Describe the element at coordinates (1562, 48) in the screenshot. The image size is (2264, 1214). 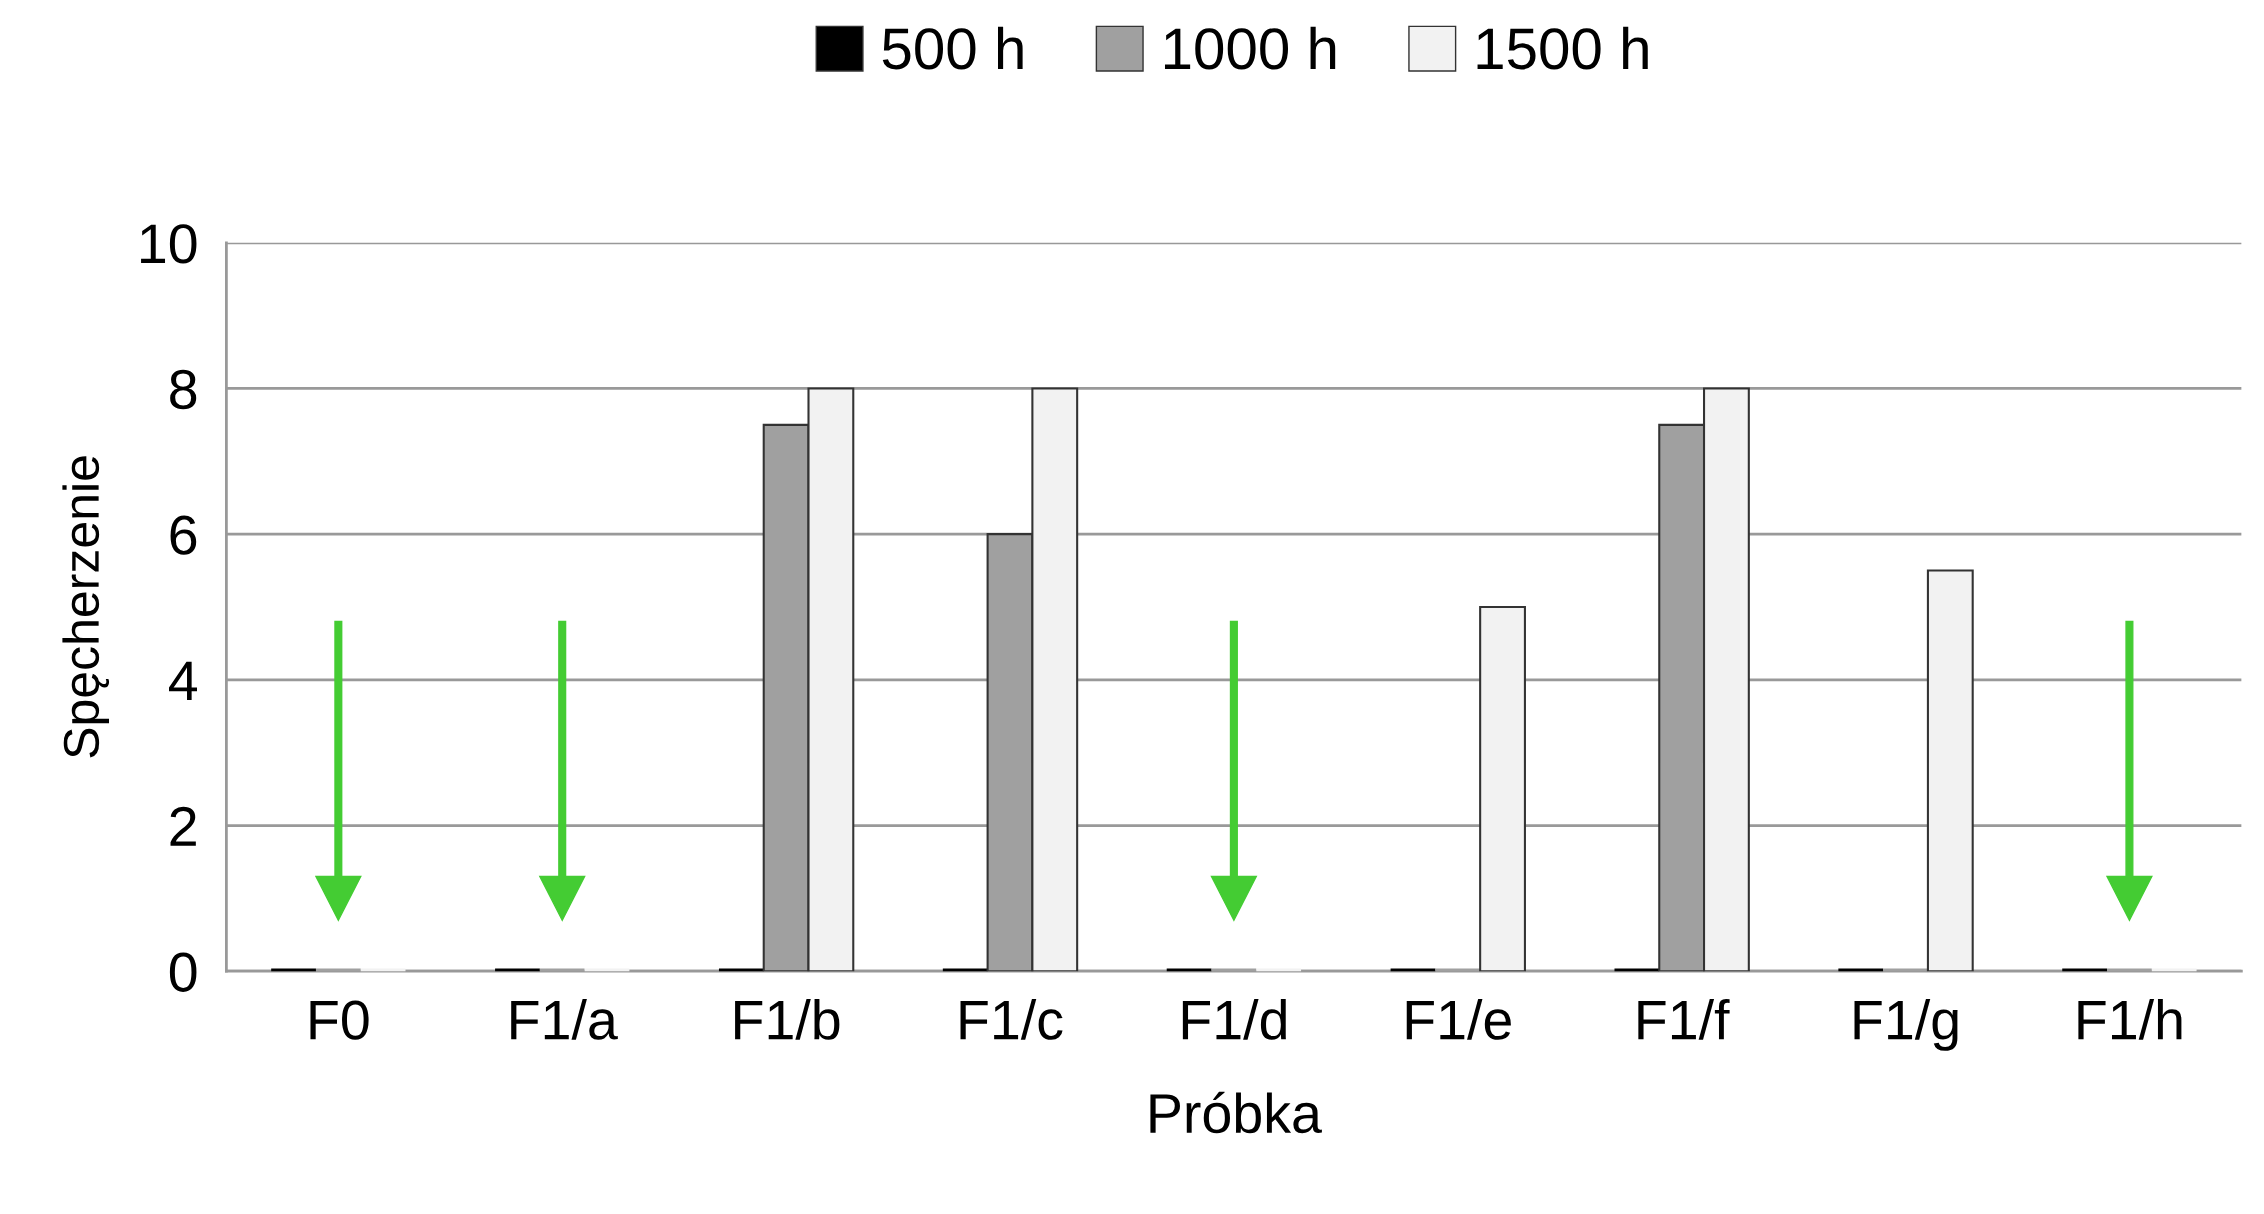
I see `legend-label: 1500 h` at that location.